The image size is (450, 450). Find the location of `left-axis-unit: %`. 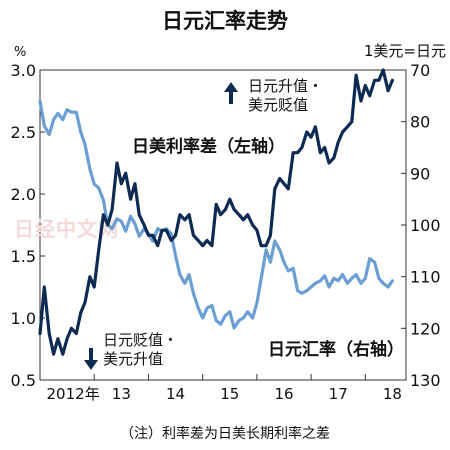

left-axis-unit: % is located at coordinates (20, 52).